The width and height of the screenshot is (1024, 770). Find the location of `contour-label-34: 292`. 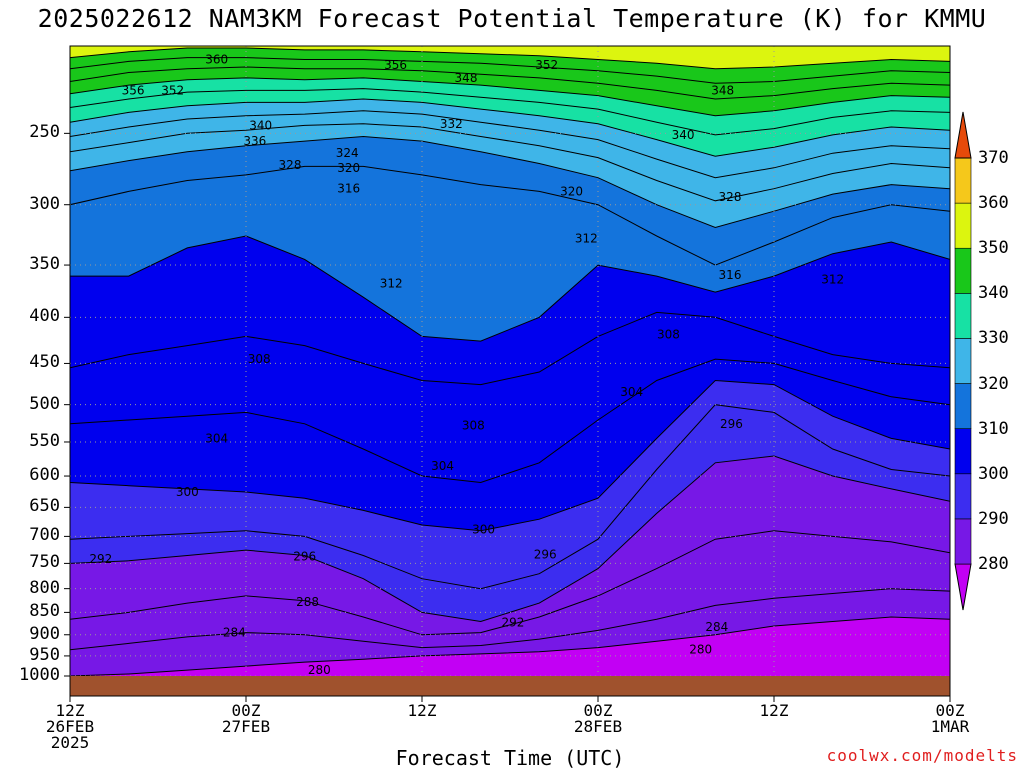

contour-label-34: 292 is located at coordinates (512, 622).